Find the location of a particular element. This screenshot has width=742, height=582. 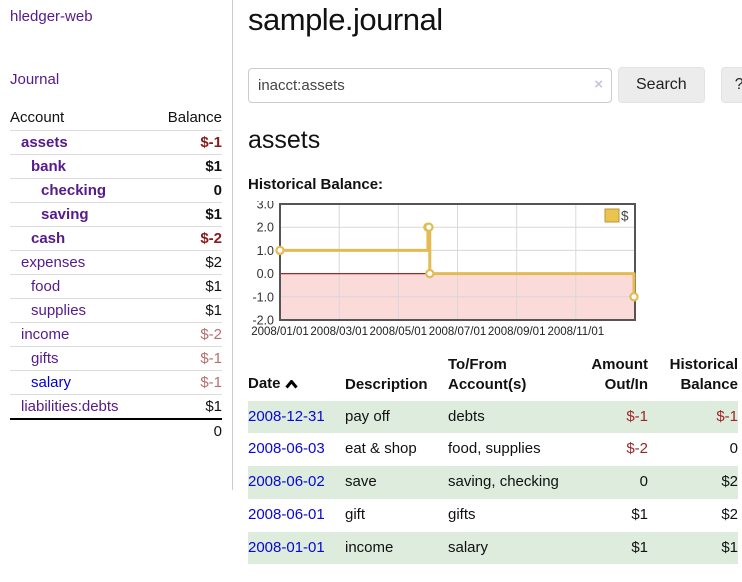

balance-column-header-txn: Historical Balance is located at coordinates (703, 375).